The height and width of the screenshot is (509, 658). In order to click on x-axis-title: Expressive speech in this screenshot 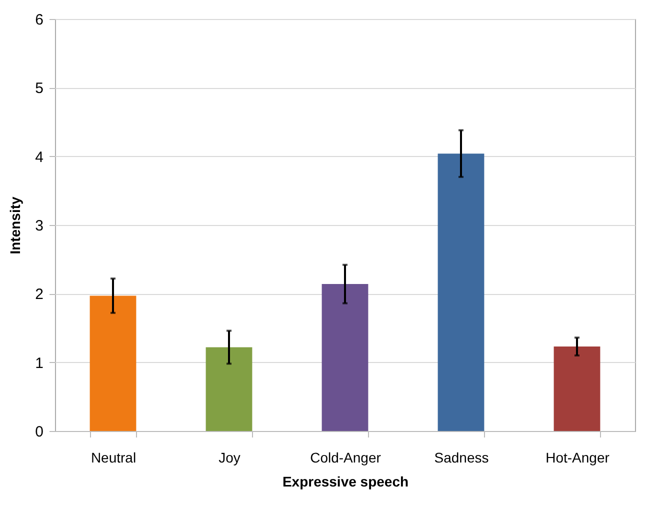, I will do `click(345, 482)`.